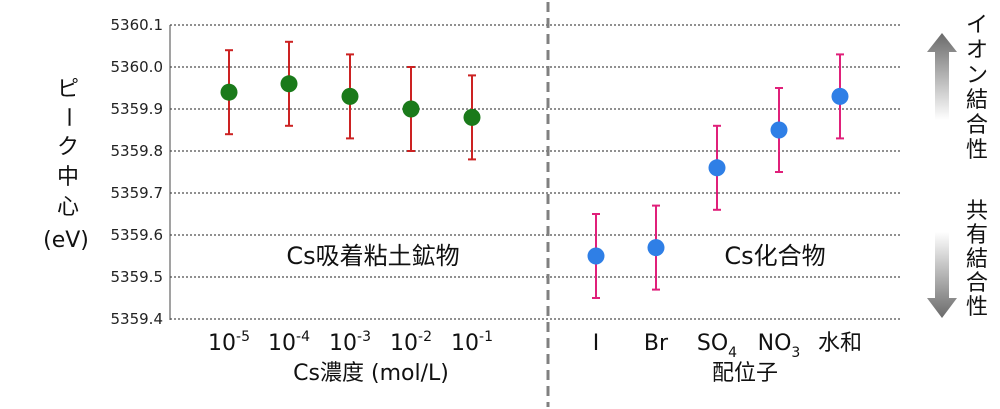 This screenshot has height=409, width=1000. I want to click on ionic-bonding-char: ン, so click(977, 75).